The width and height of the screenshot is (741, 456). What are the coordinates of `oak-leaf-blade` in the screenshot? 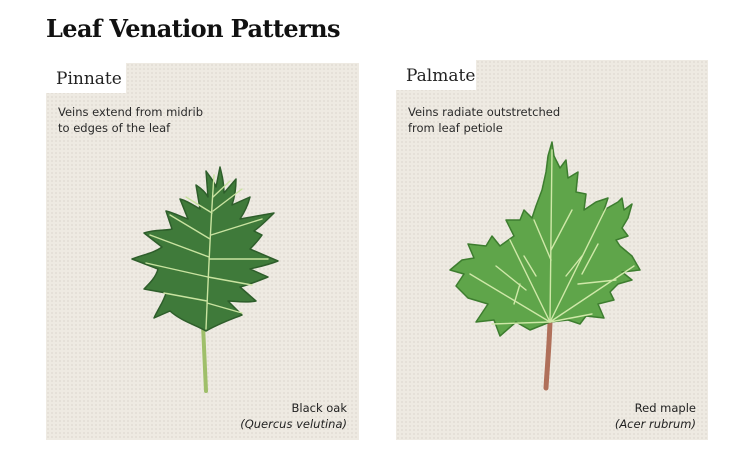 It's located at (205, 249).